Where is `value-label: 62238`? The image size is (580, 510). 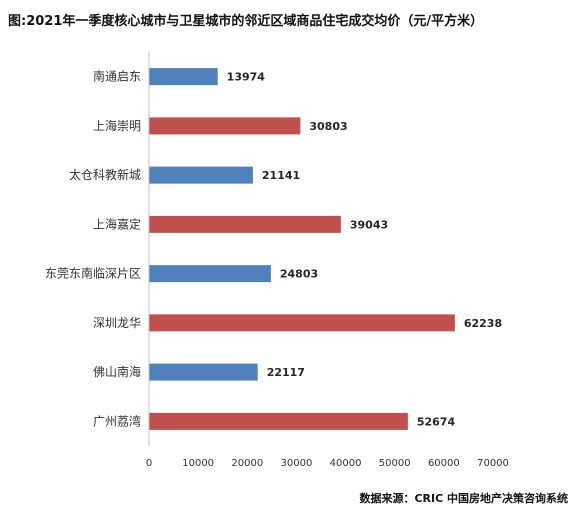
value-label: 62238 is located at coordinates (483, 323).